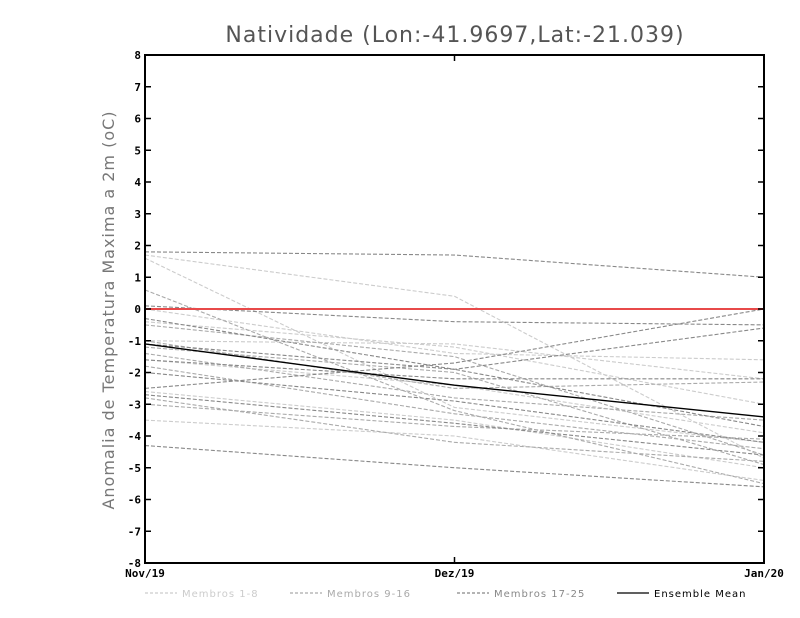 The width and height of the screenshot is (800, 618). What do you see at coordinates (764, 573) in the screenshot?
I see `x-tick-label: Jan/20` at bounding box center [764, 573].